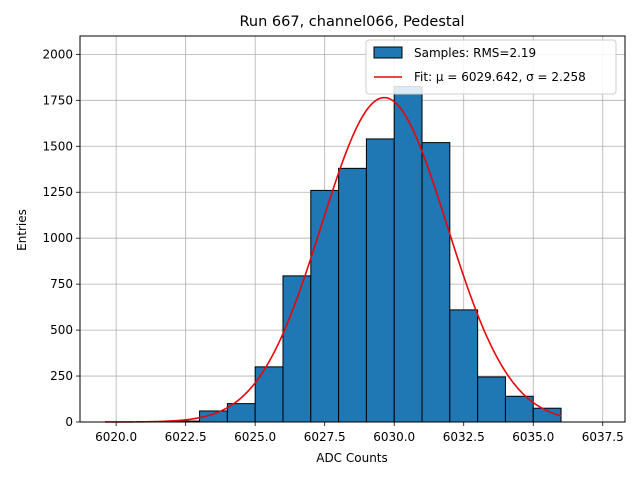  I want to click on legend-box, so click(491, 67).